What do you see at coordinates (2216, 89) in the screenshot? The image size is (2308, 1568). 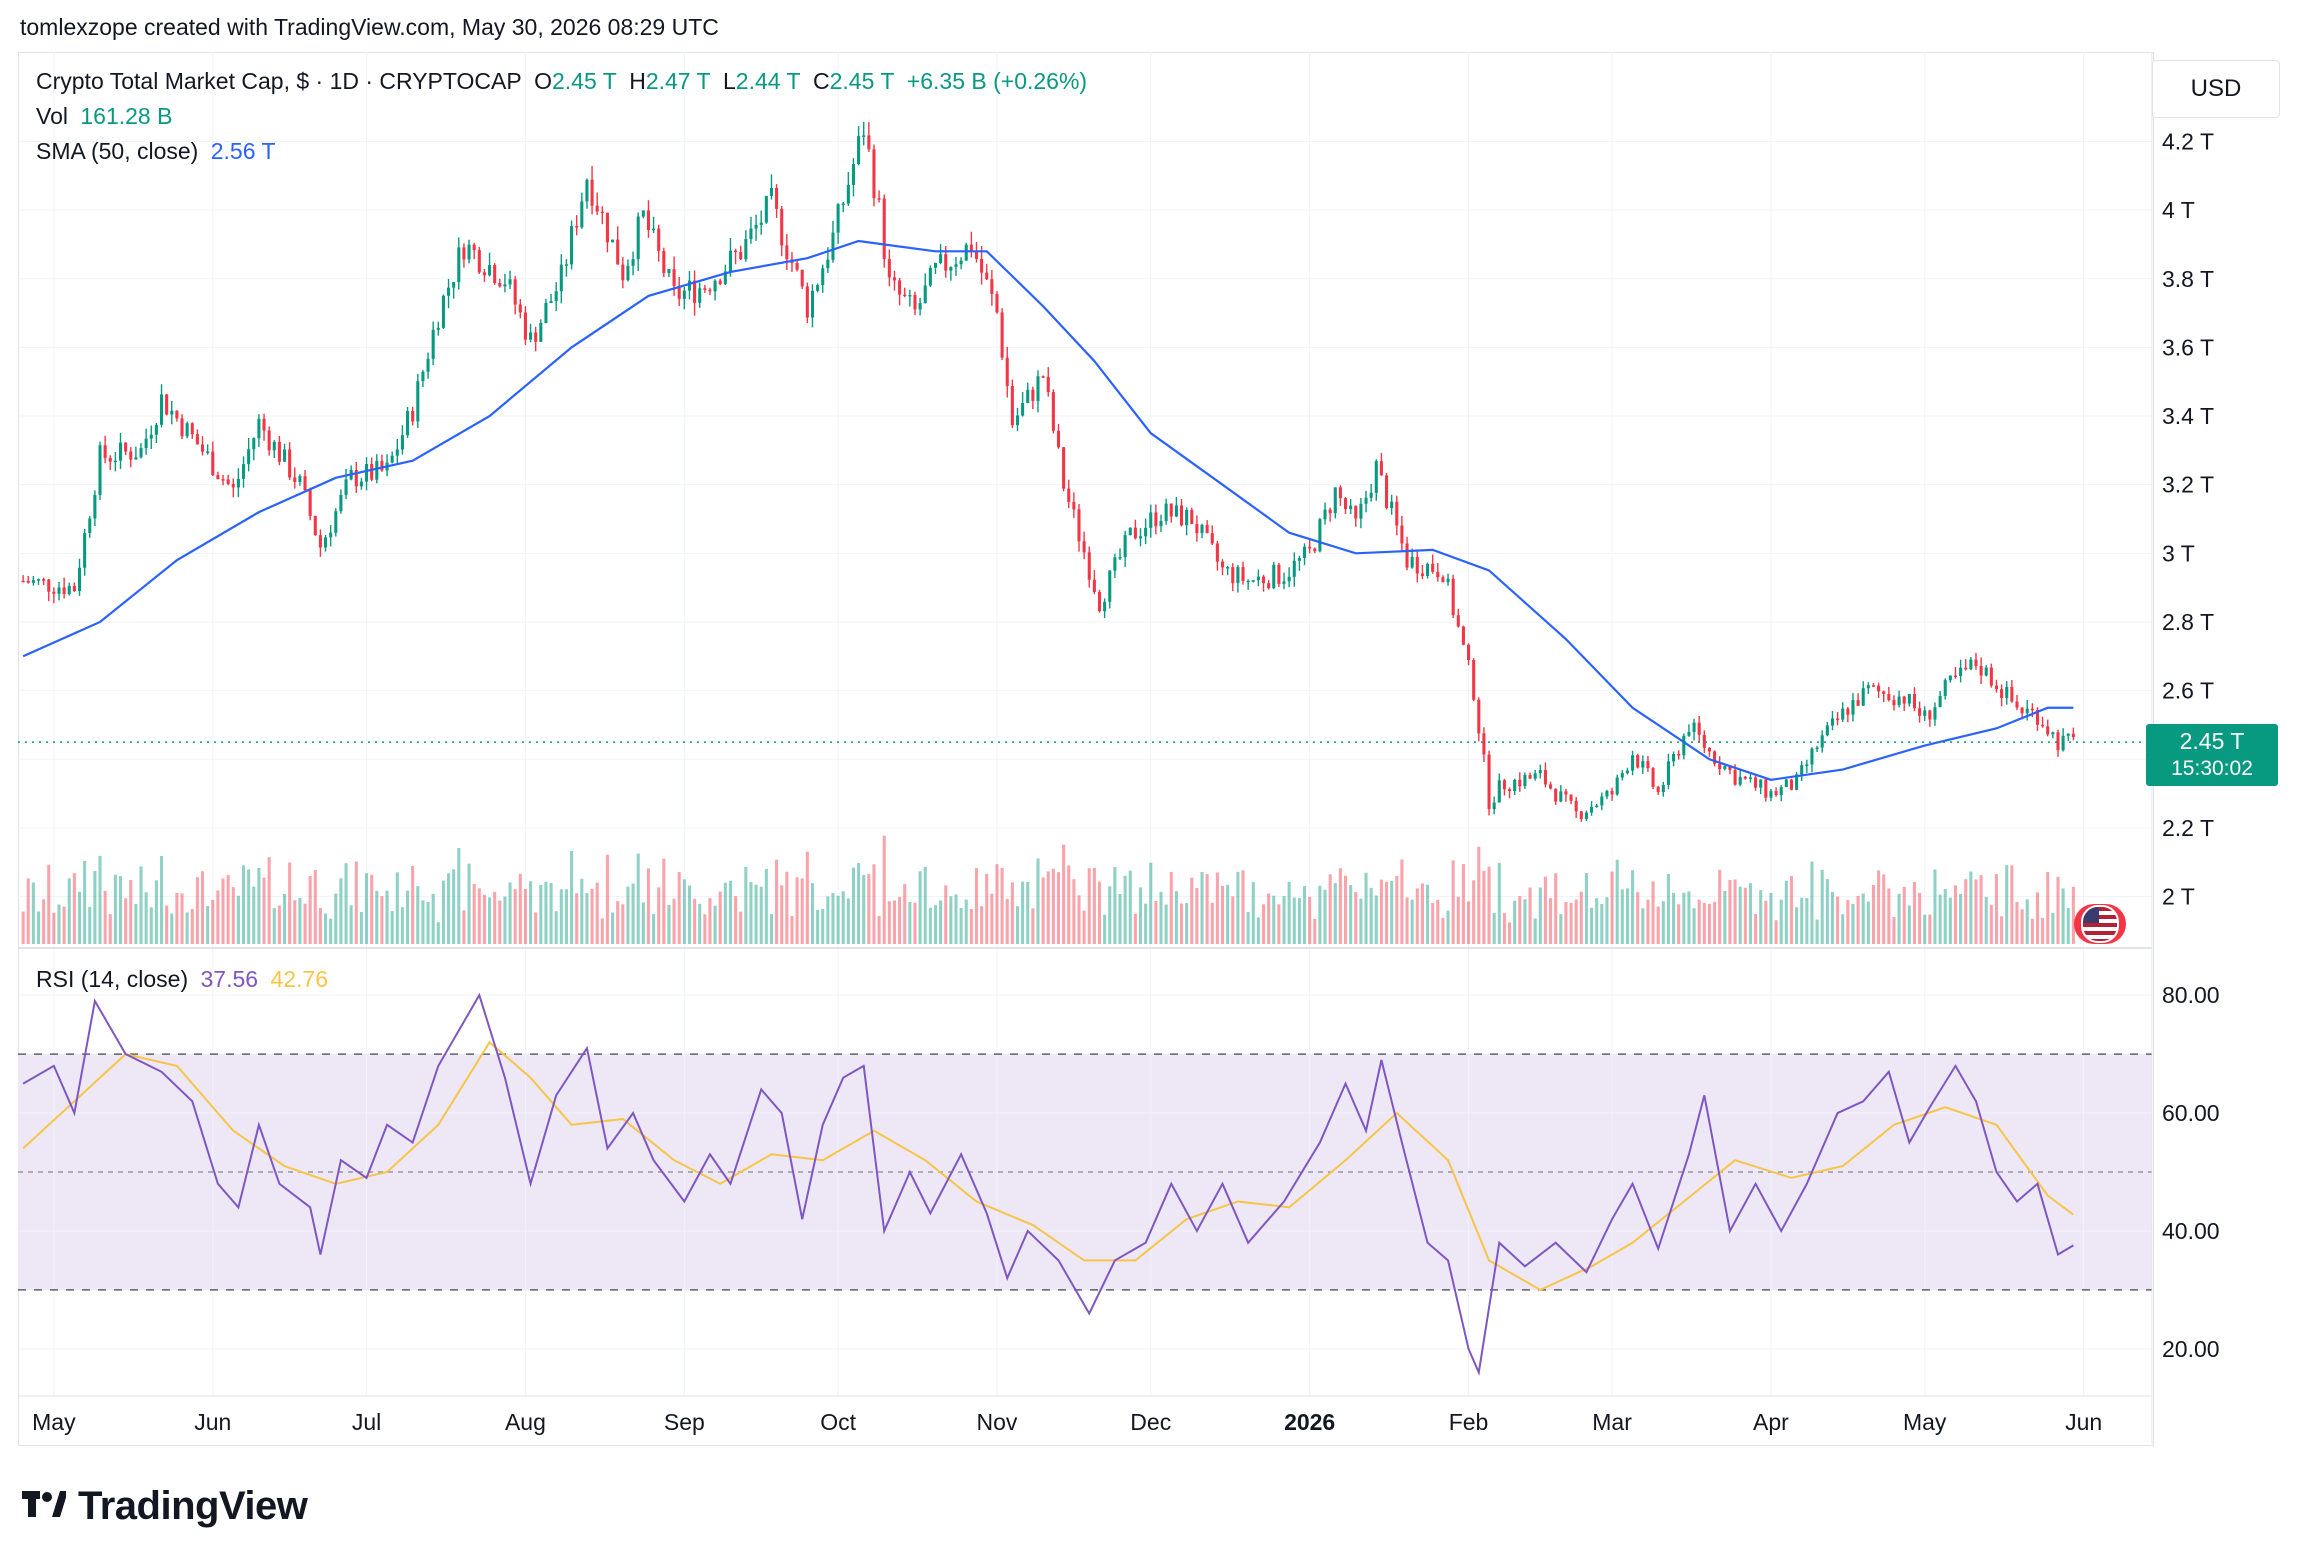 I see `currency-selector: USD` at bounding box center [2216, 89].